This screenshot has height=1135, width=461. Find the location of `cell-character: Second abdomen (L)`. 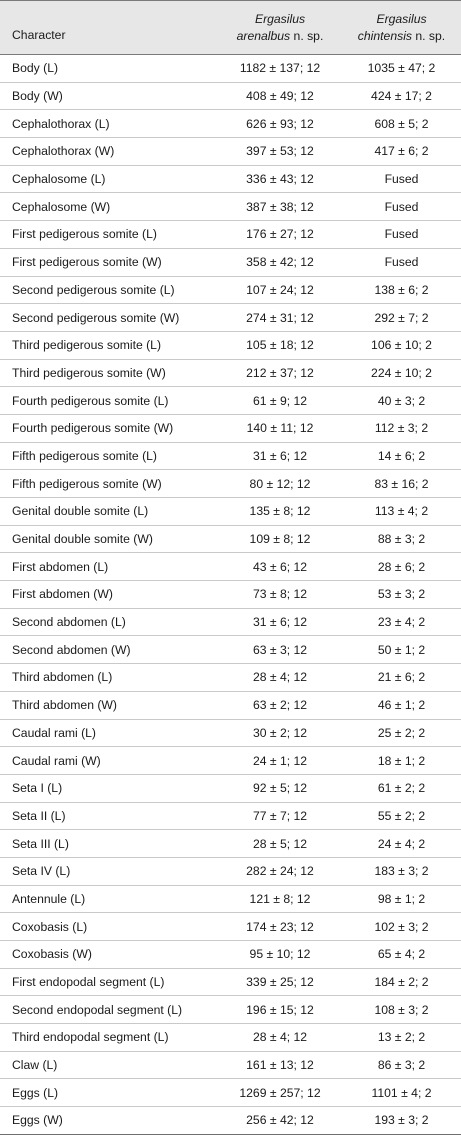

cell-character: Second abdomen (L) is located at coordinates (69, 622).